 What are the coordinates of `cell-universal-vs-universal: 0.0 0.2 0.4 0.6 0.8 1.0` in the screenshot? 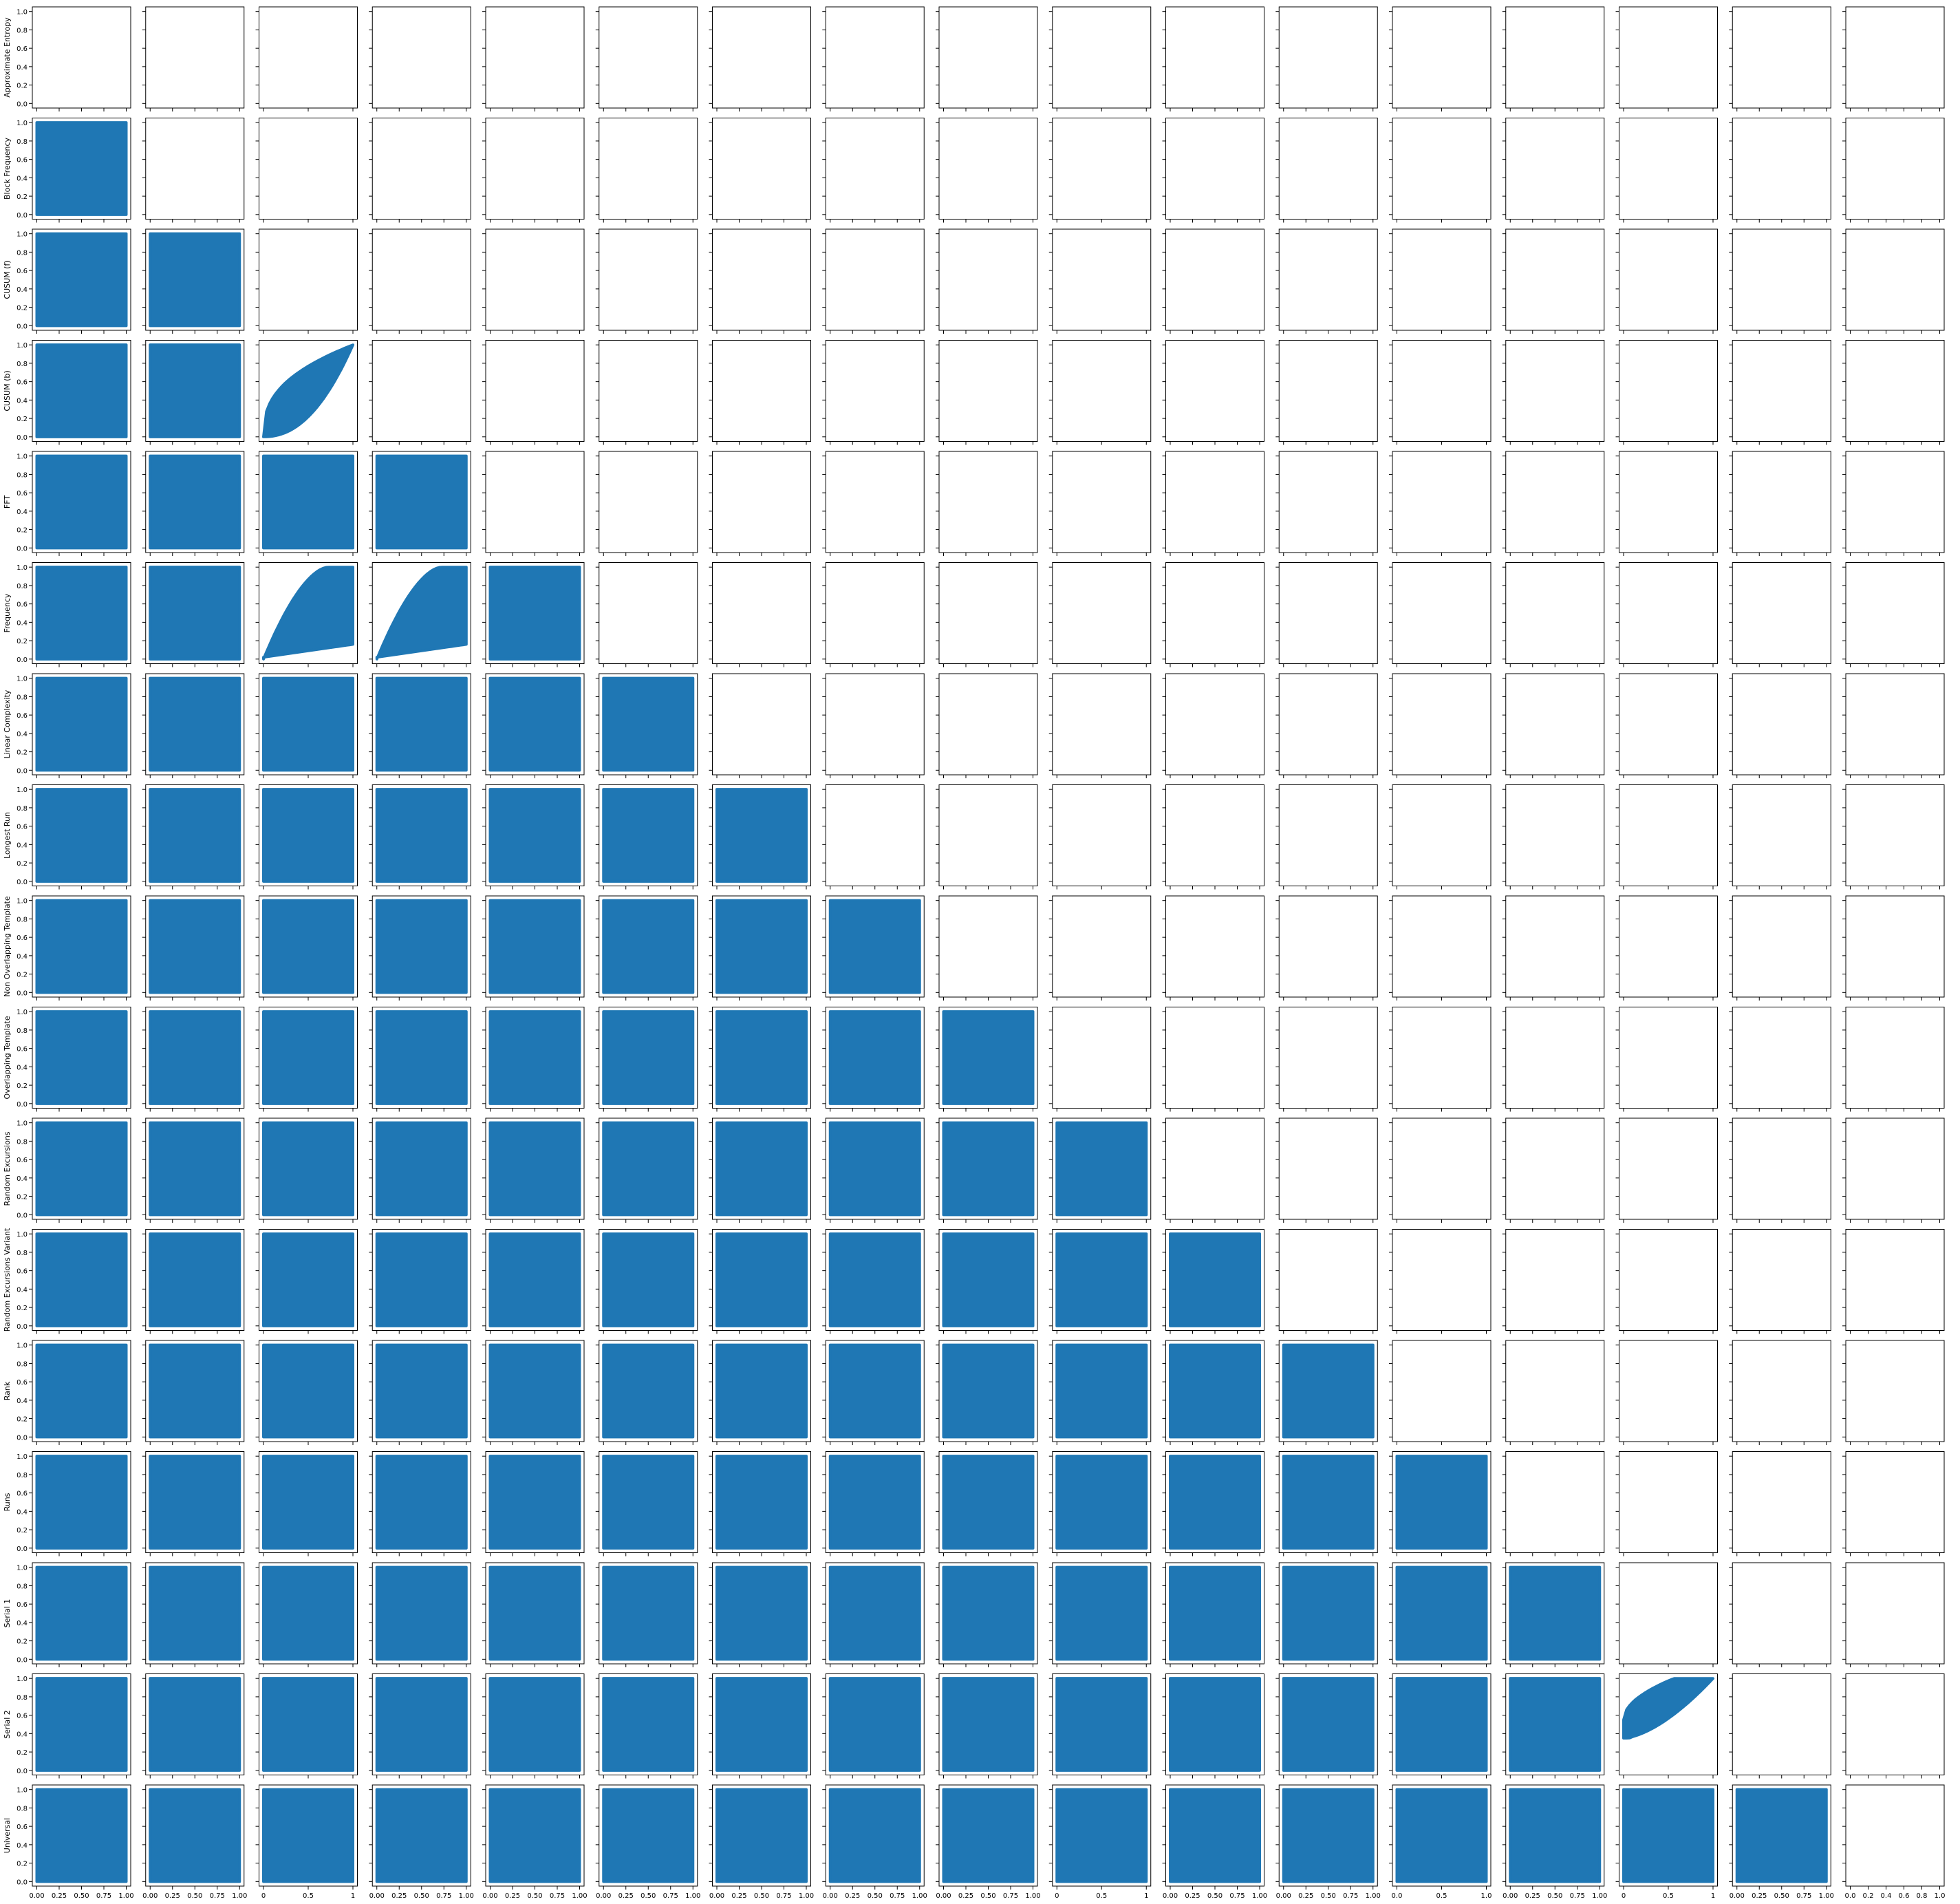 It's located at (1894, 1842).